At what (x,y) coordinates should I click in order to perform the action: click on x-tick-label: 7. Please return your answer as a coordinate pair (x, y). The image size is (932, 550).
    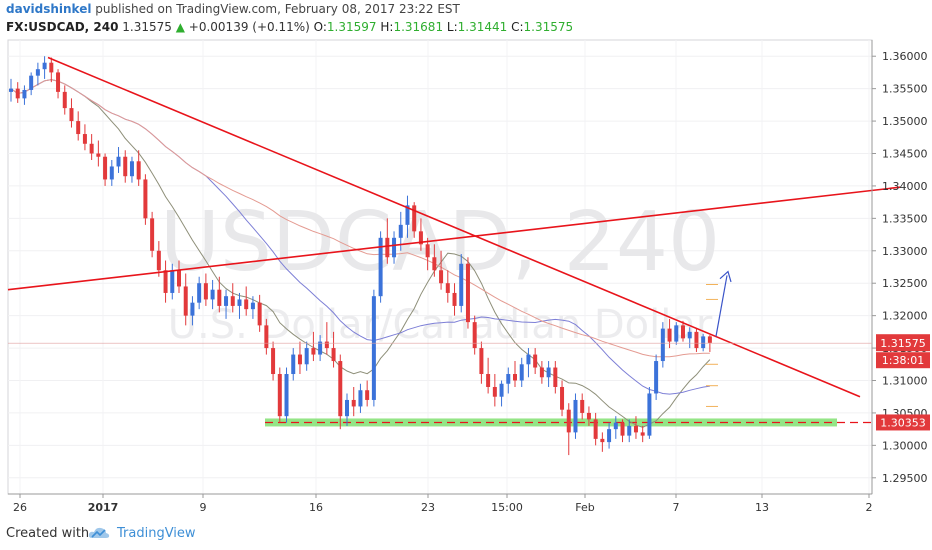
    Looking at the image, I should click on (676, 507).